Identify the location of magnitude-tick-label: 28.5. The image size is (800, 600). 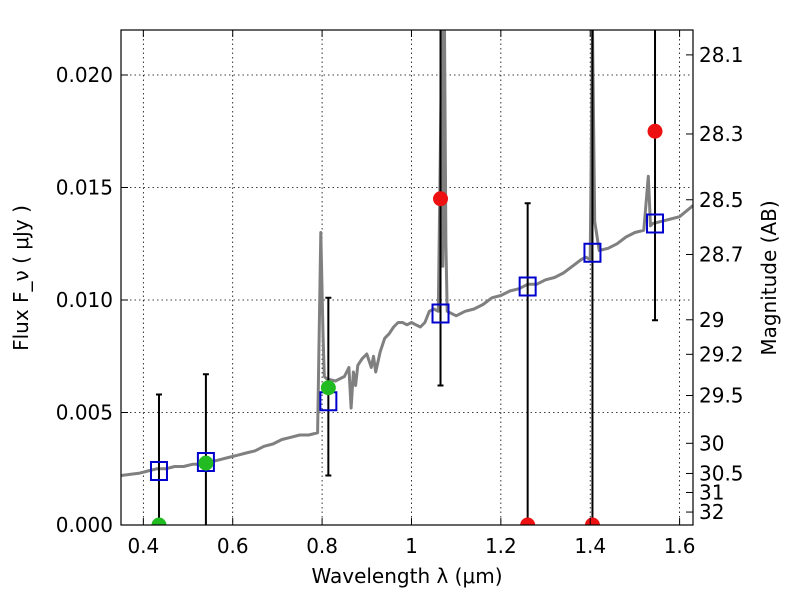
(721, 200).